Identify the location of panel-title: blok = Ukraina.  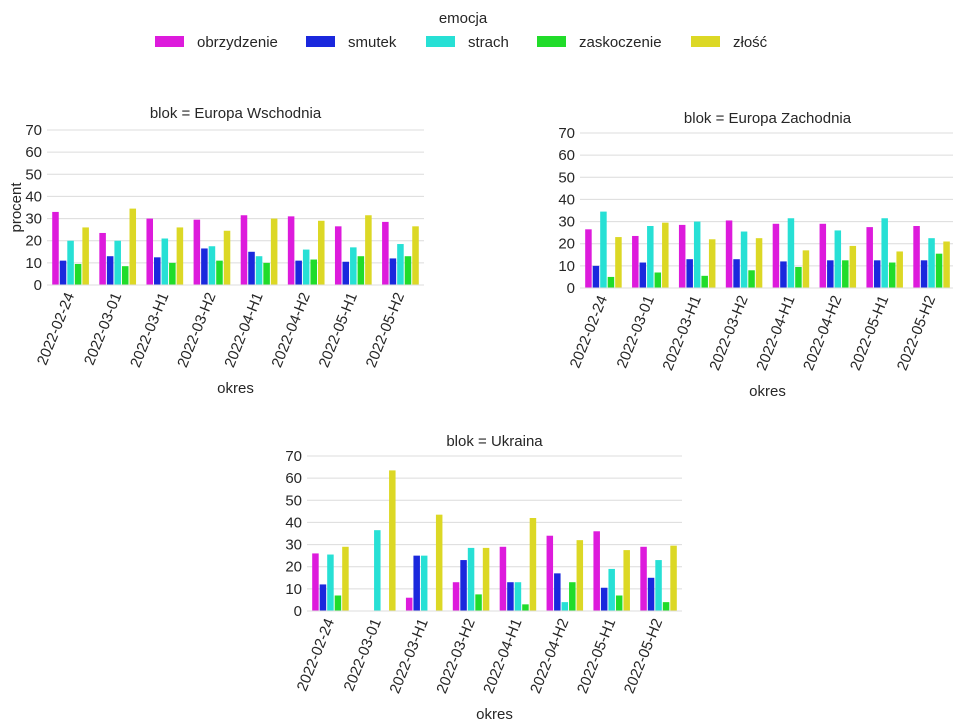
(494, 441).